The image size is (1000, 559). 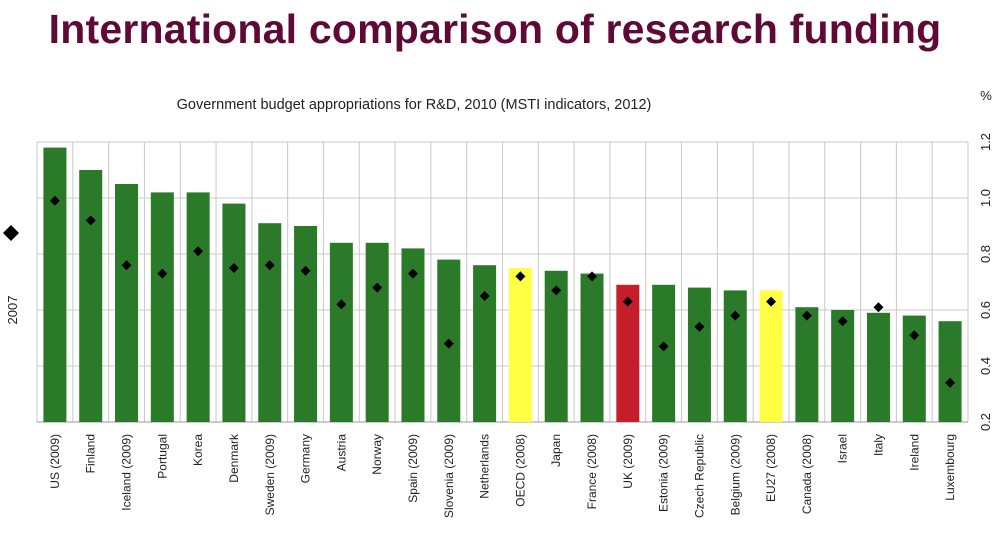 What do you see at coordinates (628, 461) in the screenshot?
I see `x-tick-label: UK (2009)` at bounding box center [628, 461].